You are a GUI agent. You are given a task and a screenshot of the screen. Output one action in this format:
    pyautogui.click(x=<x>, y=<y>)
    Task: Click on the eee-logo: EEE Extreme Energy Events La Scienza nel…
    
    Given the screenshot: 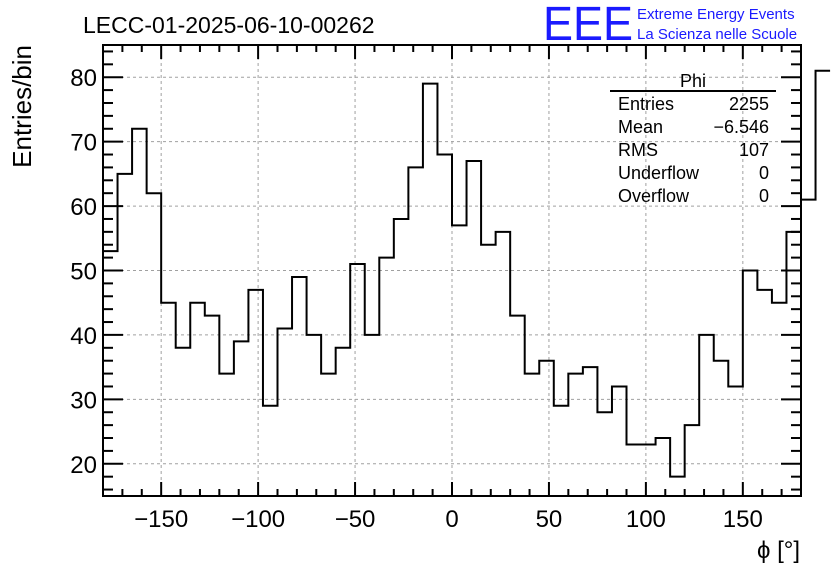 What is the action you would take?
    pyautogui.click(x=670, y=25)
    